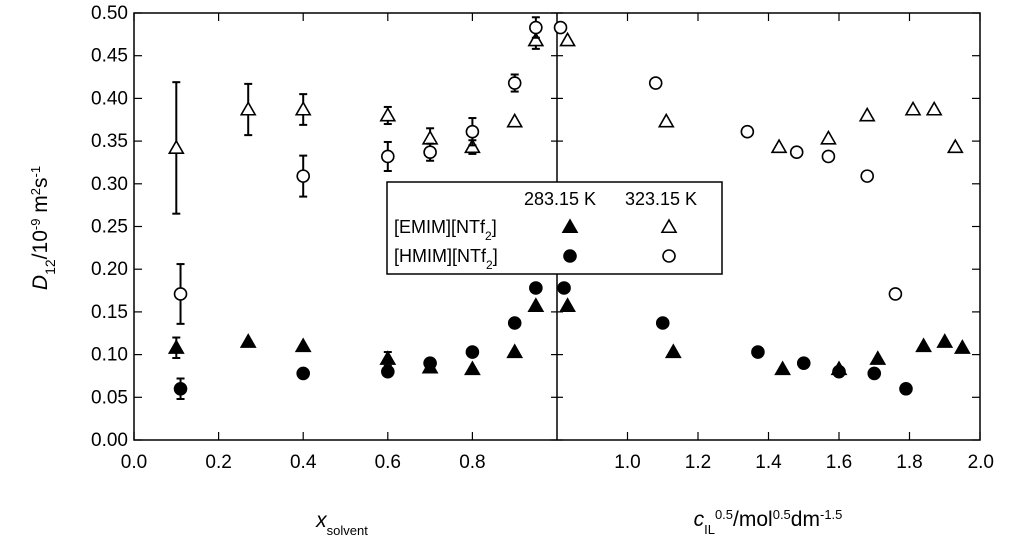 The image size is (1017, 547). I want to click on x-tick-label-right: 1.0, so click(627, 462).